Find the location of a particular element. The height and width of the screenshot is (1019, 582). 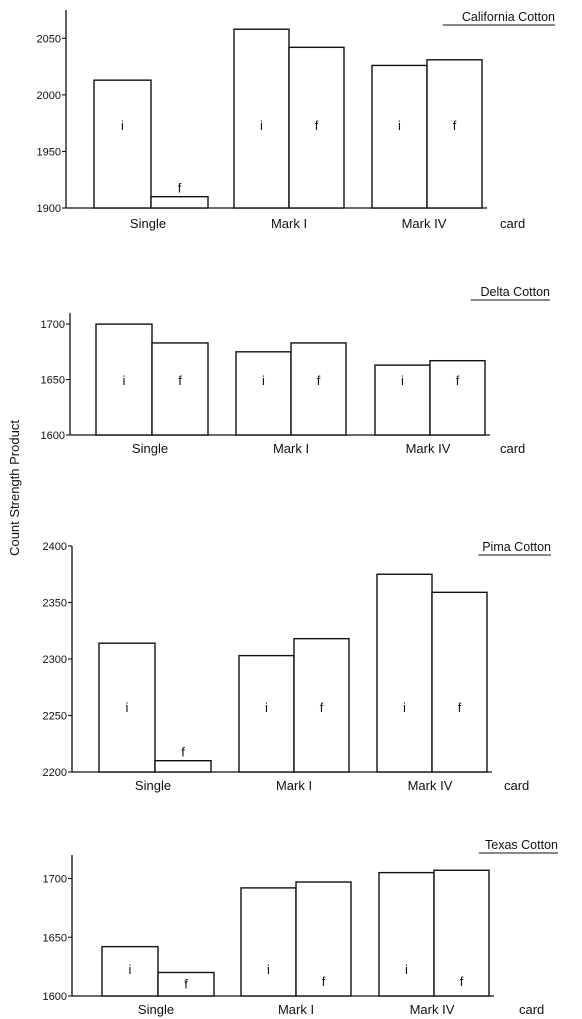

y-tick-label: 1900 is located at coordinates (49, 209).